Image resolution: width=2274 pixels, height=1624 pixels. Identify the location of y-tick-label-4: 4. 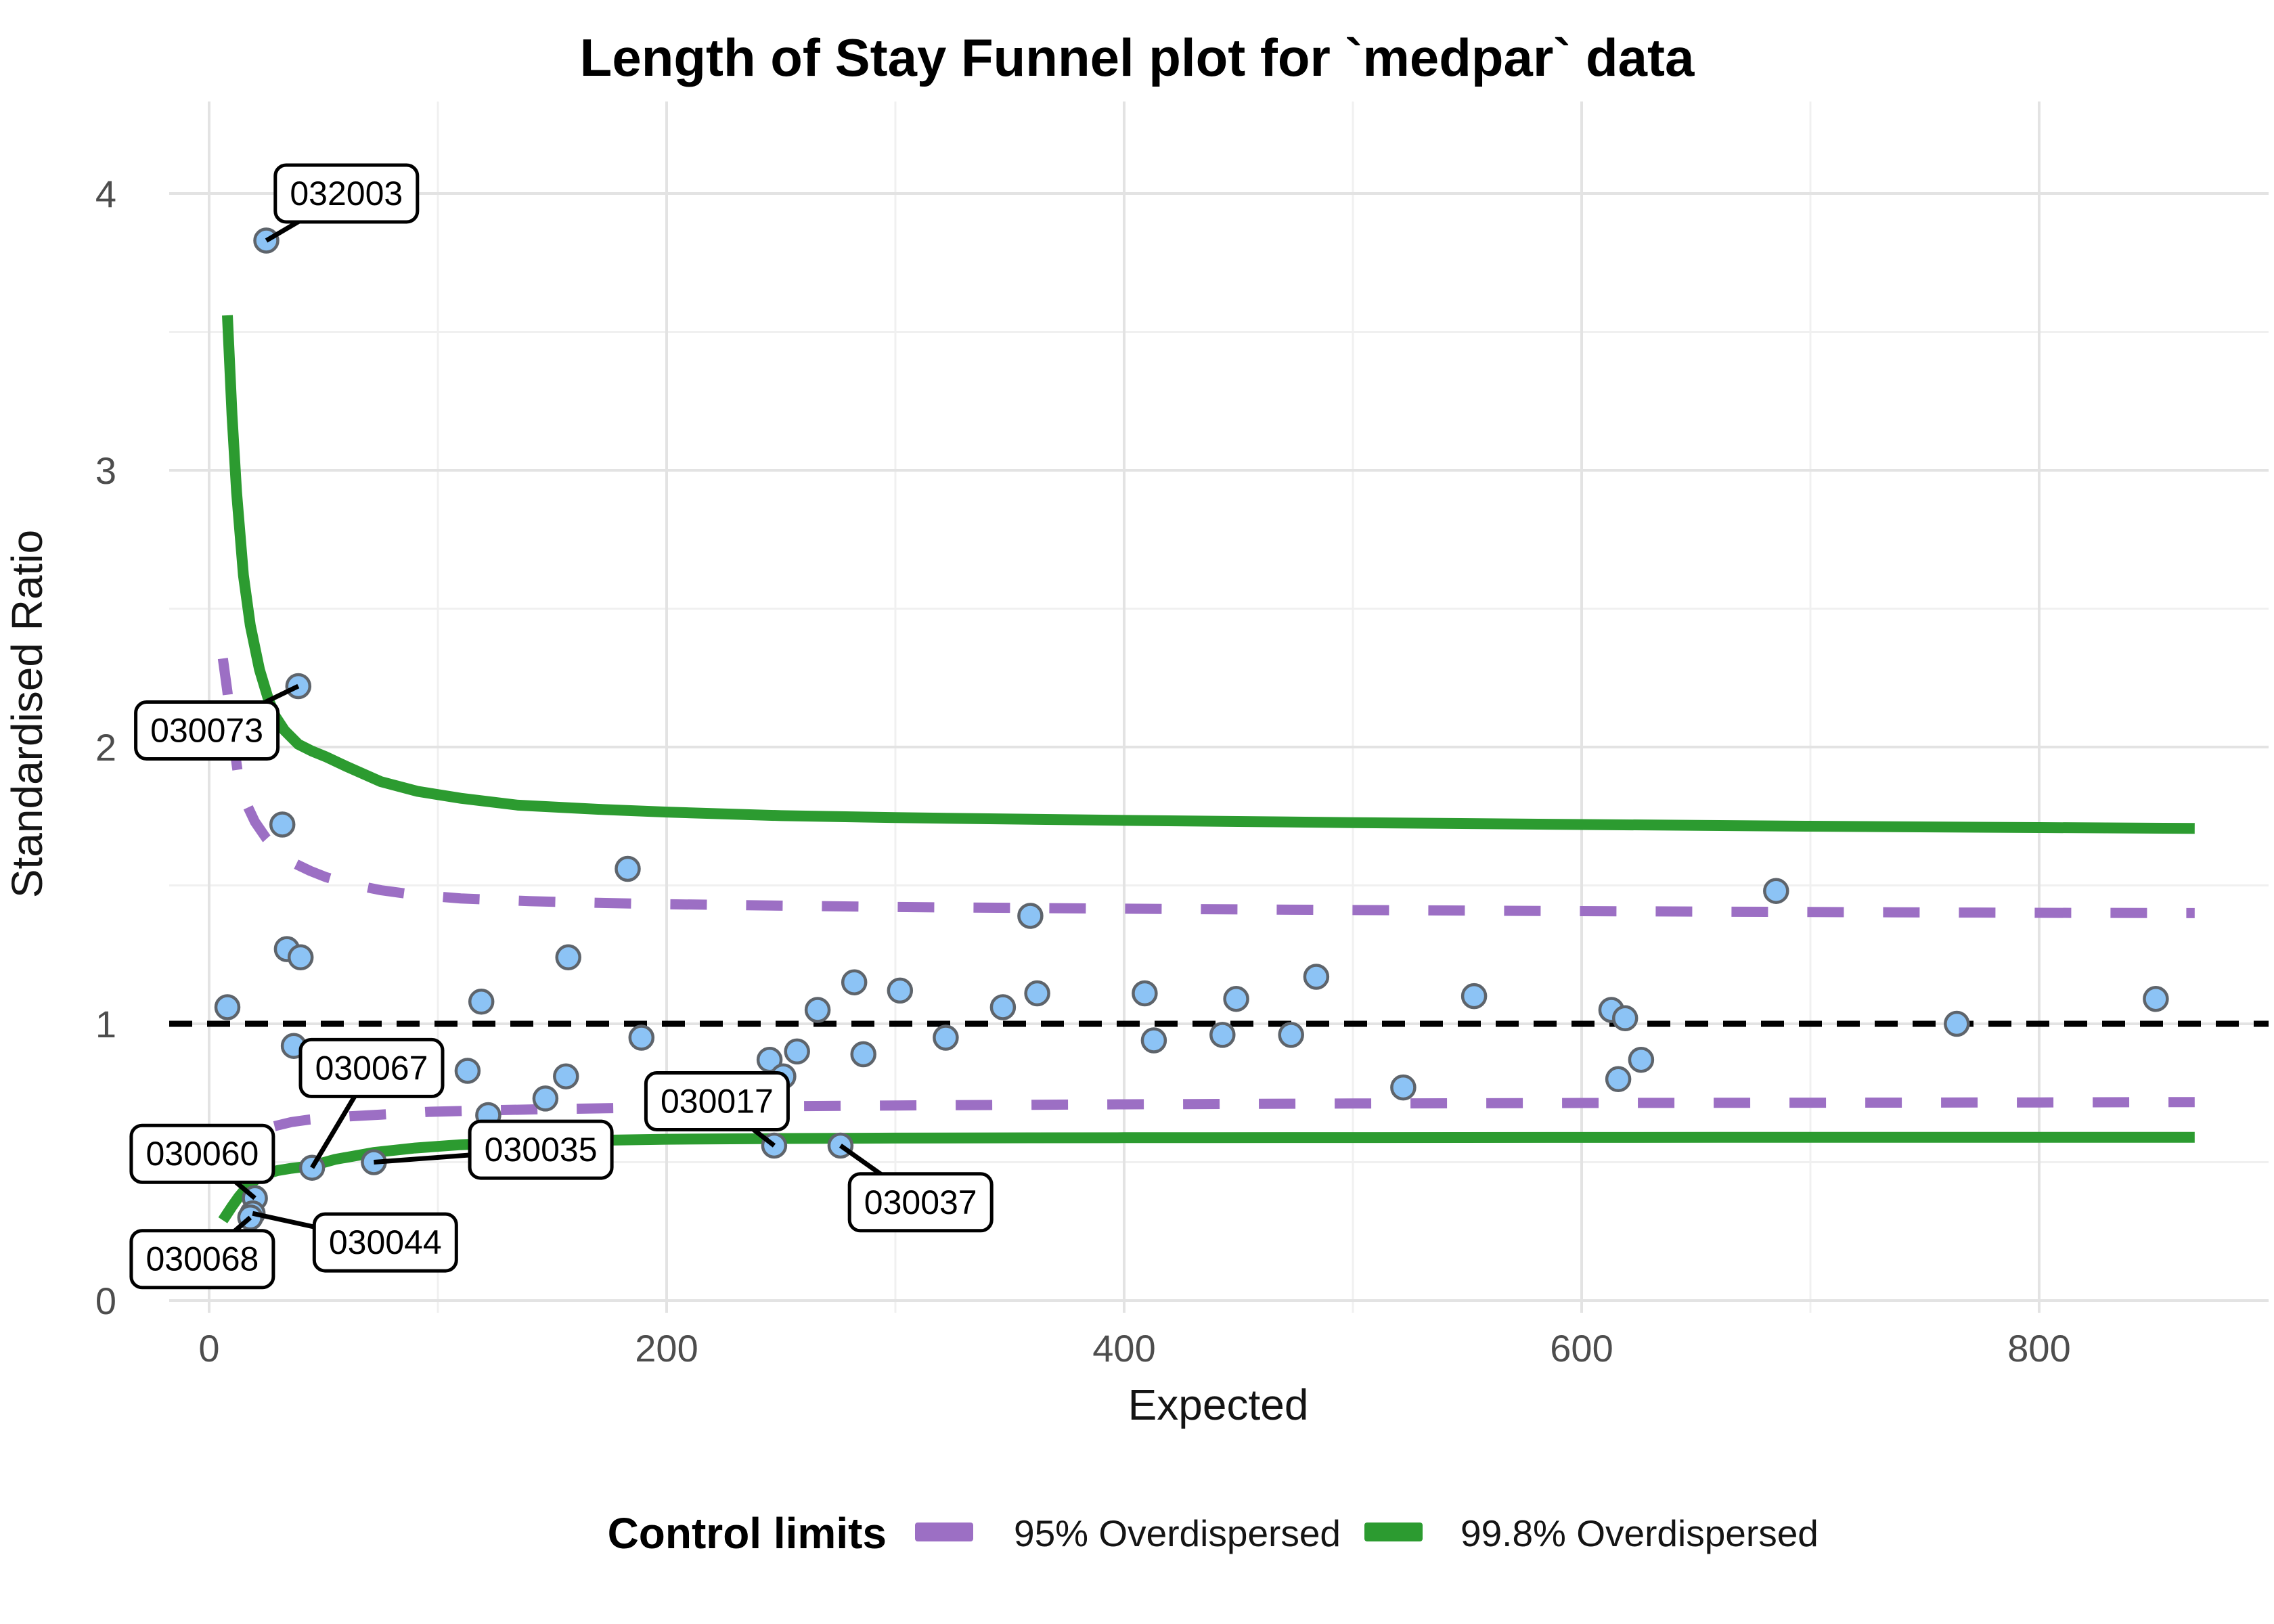
(106, 194).